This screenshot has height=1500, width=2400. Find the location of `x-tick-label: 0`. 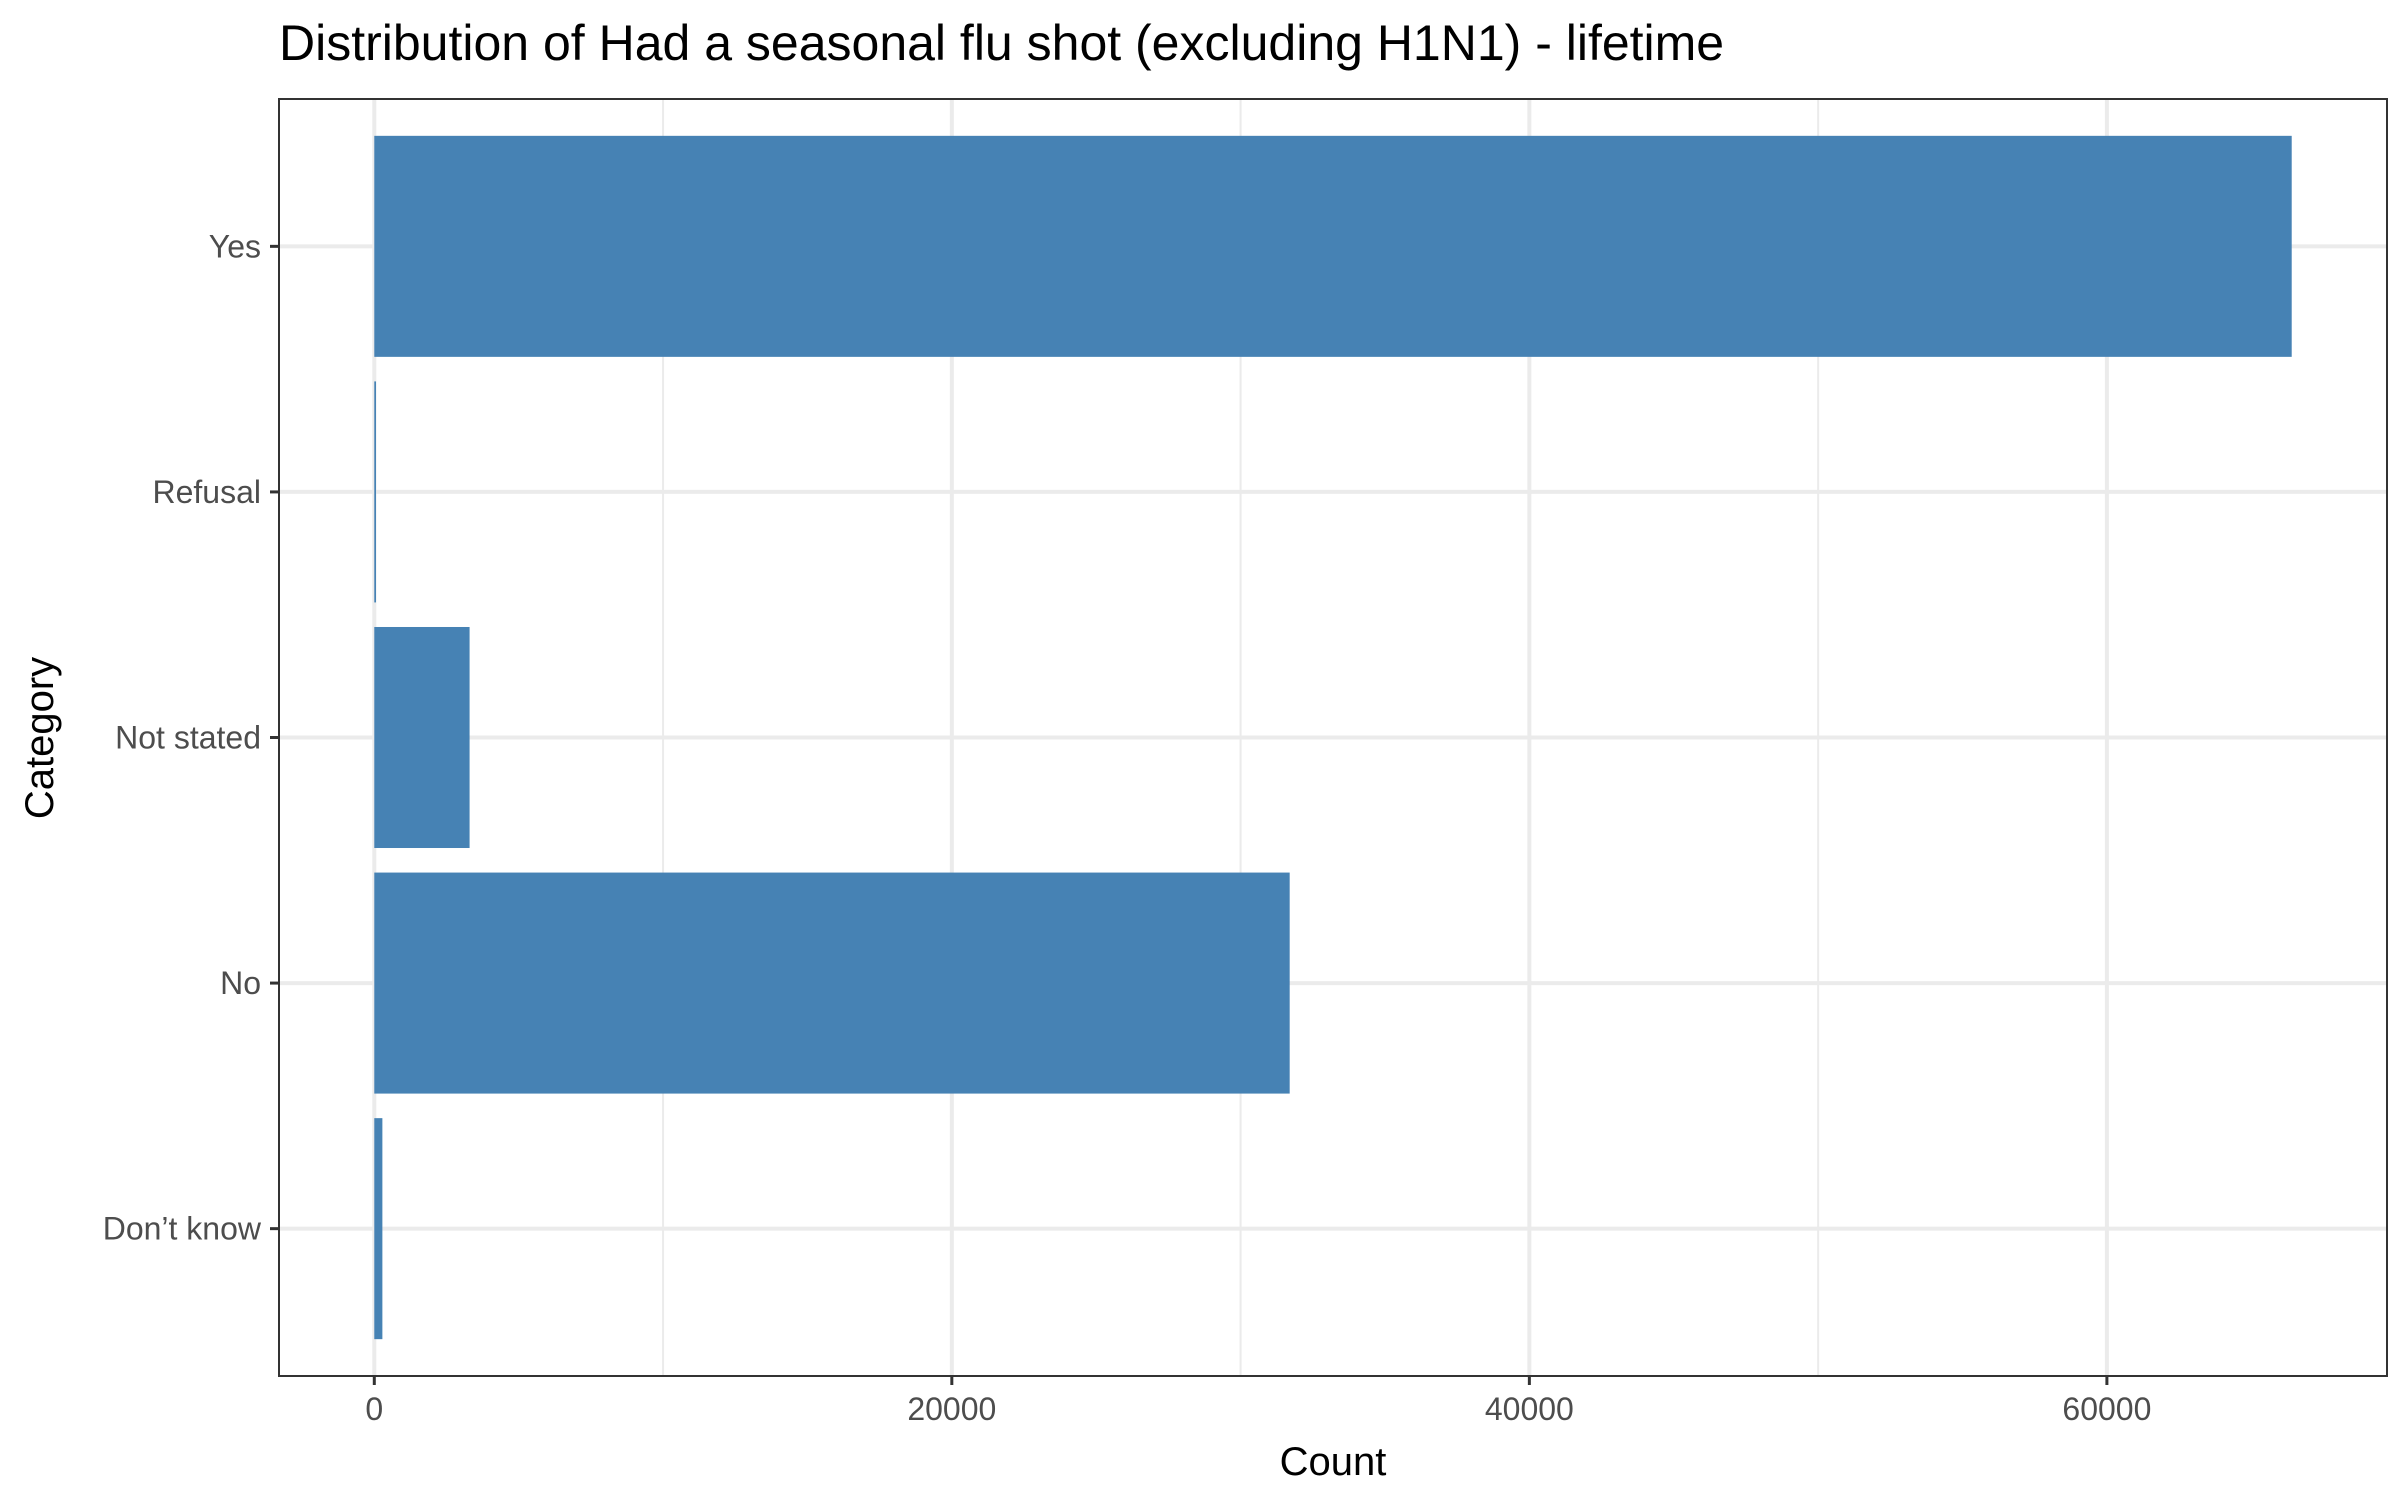

x-tick-label: 0 is located at coordinates (374, 1409).